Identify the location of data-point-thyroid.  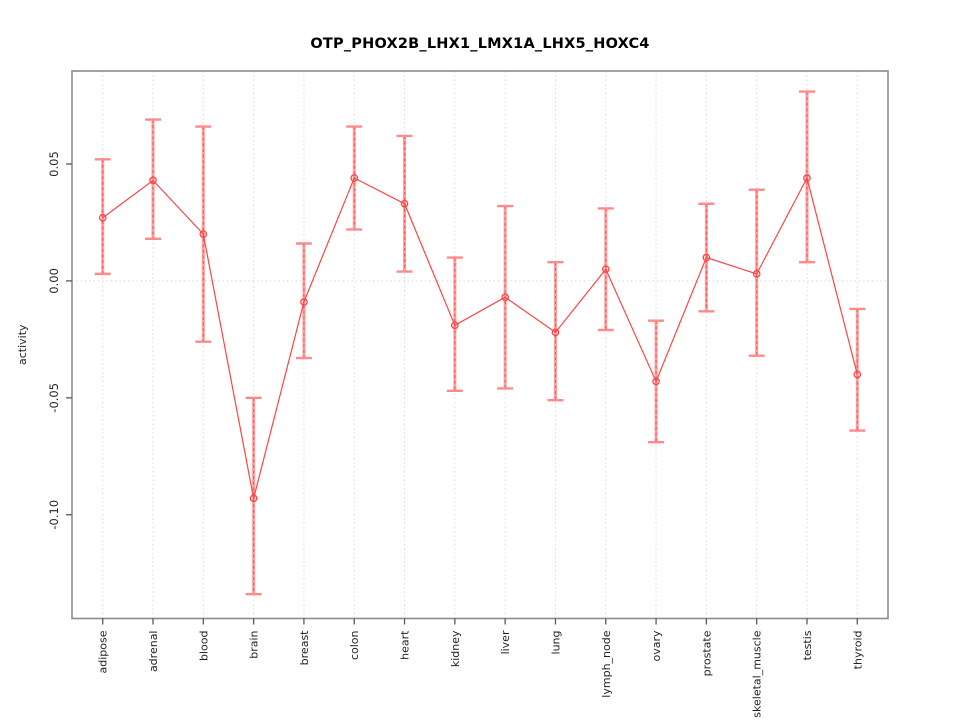
(857, 374).